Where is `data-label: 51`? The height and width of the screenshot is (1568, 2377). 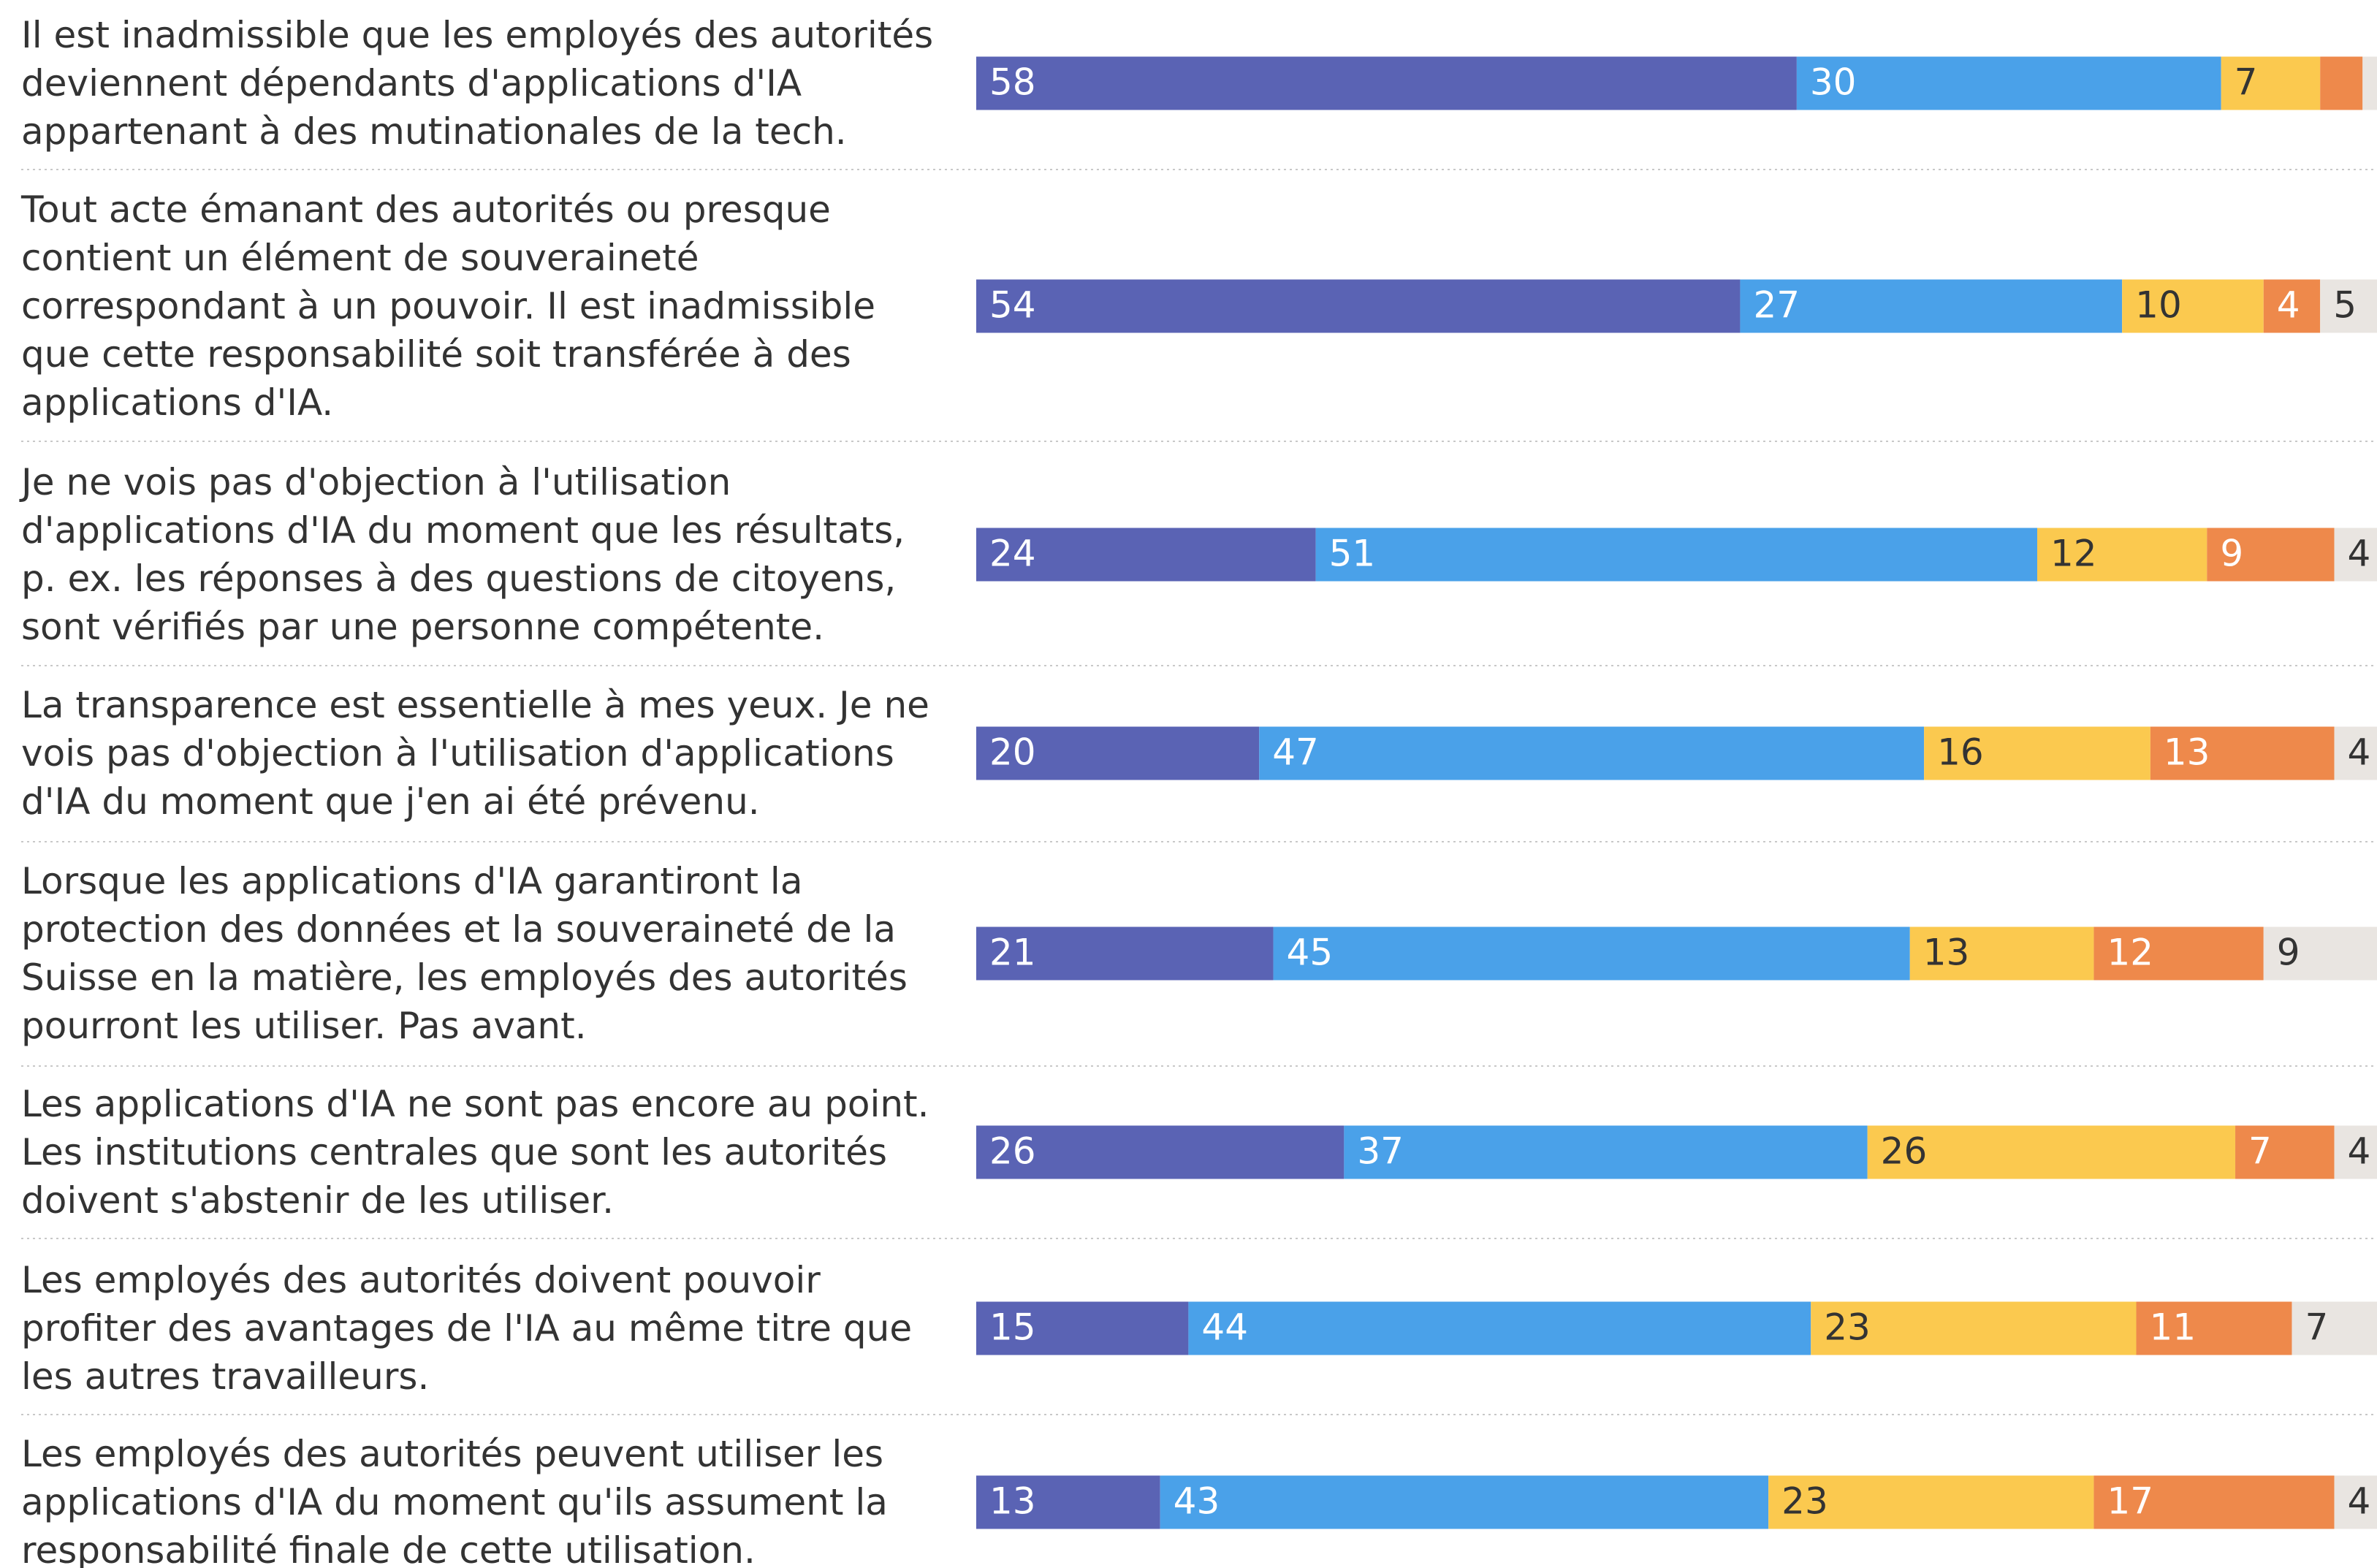 data-label: 51 is located at coordinates (1352, 554).